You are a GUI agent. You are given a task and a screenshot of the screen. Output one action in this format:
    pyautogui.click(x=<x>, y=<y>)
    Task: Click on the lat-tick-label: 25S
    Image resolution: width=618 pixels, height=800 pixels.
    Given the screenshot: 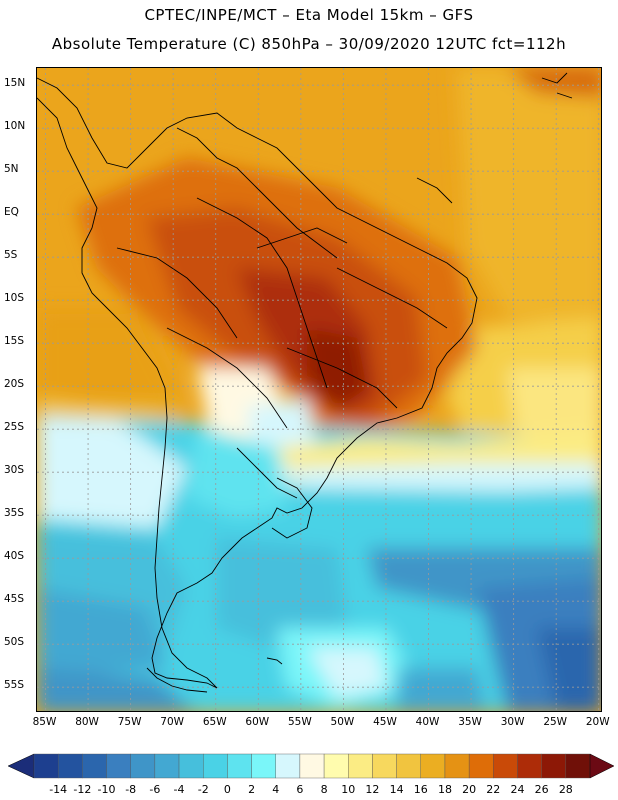 What is the action you would take?
    pyautogui.click(x=14, y=427)
    